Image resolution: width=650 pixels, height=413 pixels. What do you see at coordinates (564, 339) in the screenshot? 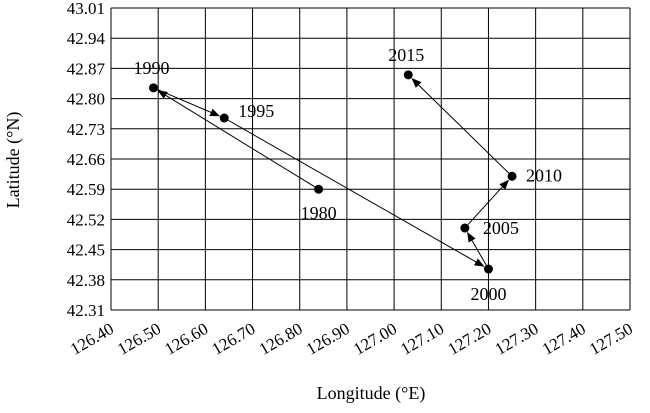
I see `x-tick-label: 127.40` at bounding box center [564, 339].